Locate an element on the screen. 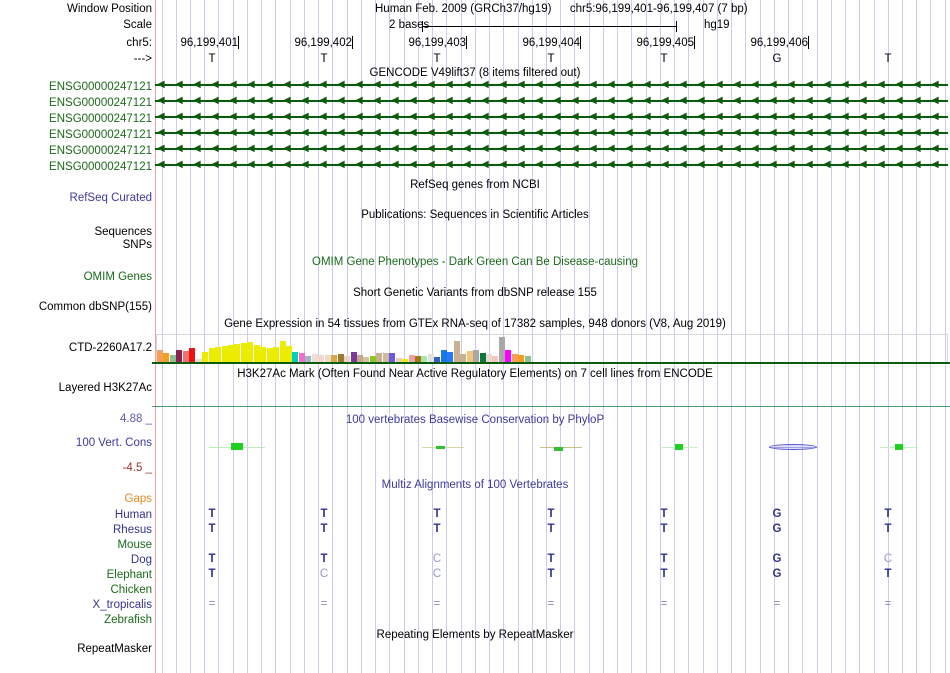 This screenshot has height=673, width=950. gtex-expression-barchart is located at coordinates (552, 348).